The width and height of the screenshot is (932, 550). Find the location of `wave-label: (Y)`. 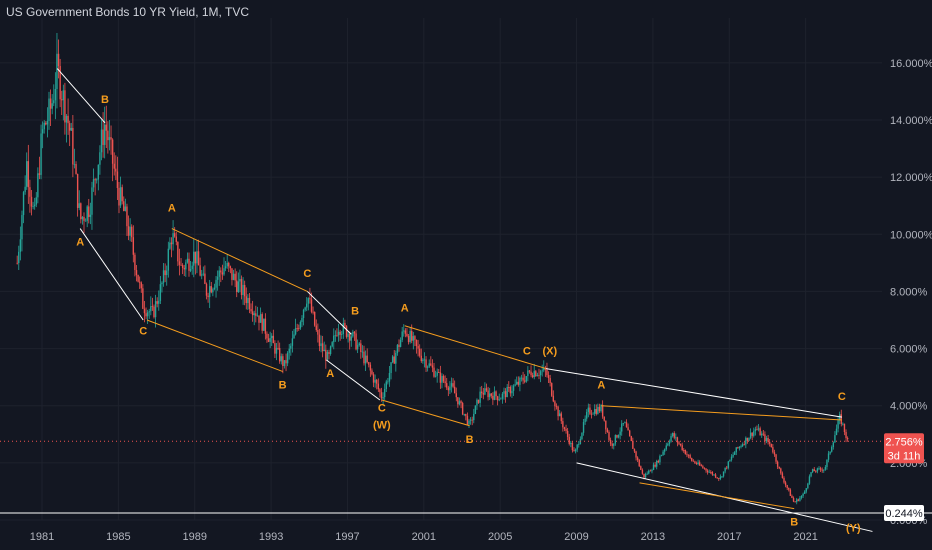

wave-label: (Y) is located at coordinates (853, 528).